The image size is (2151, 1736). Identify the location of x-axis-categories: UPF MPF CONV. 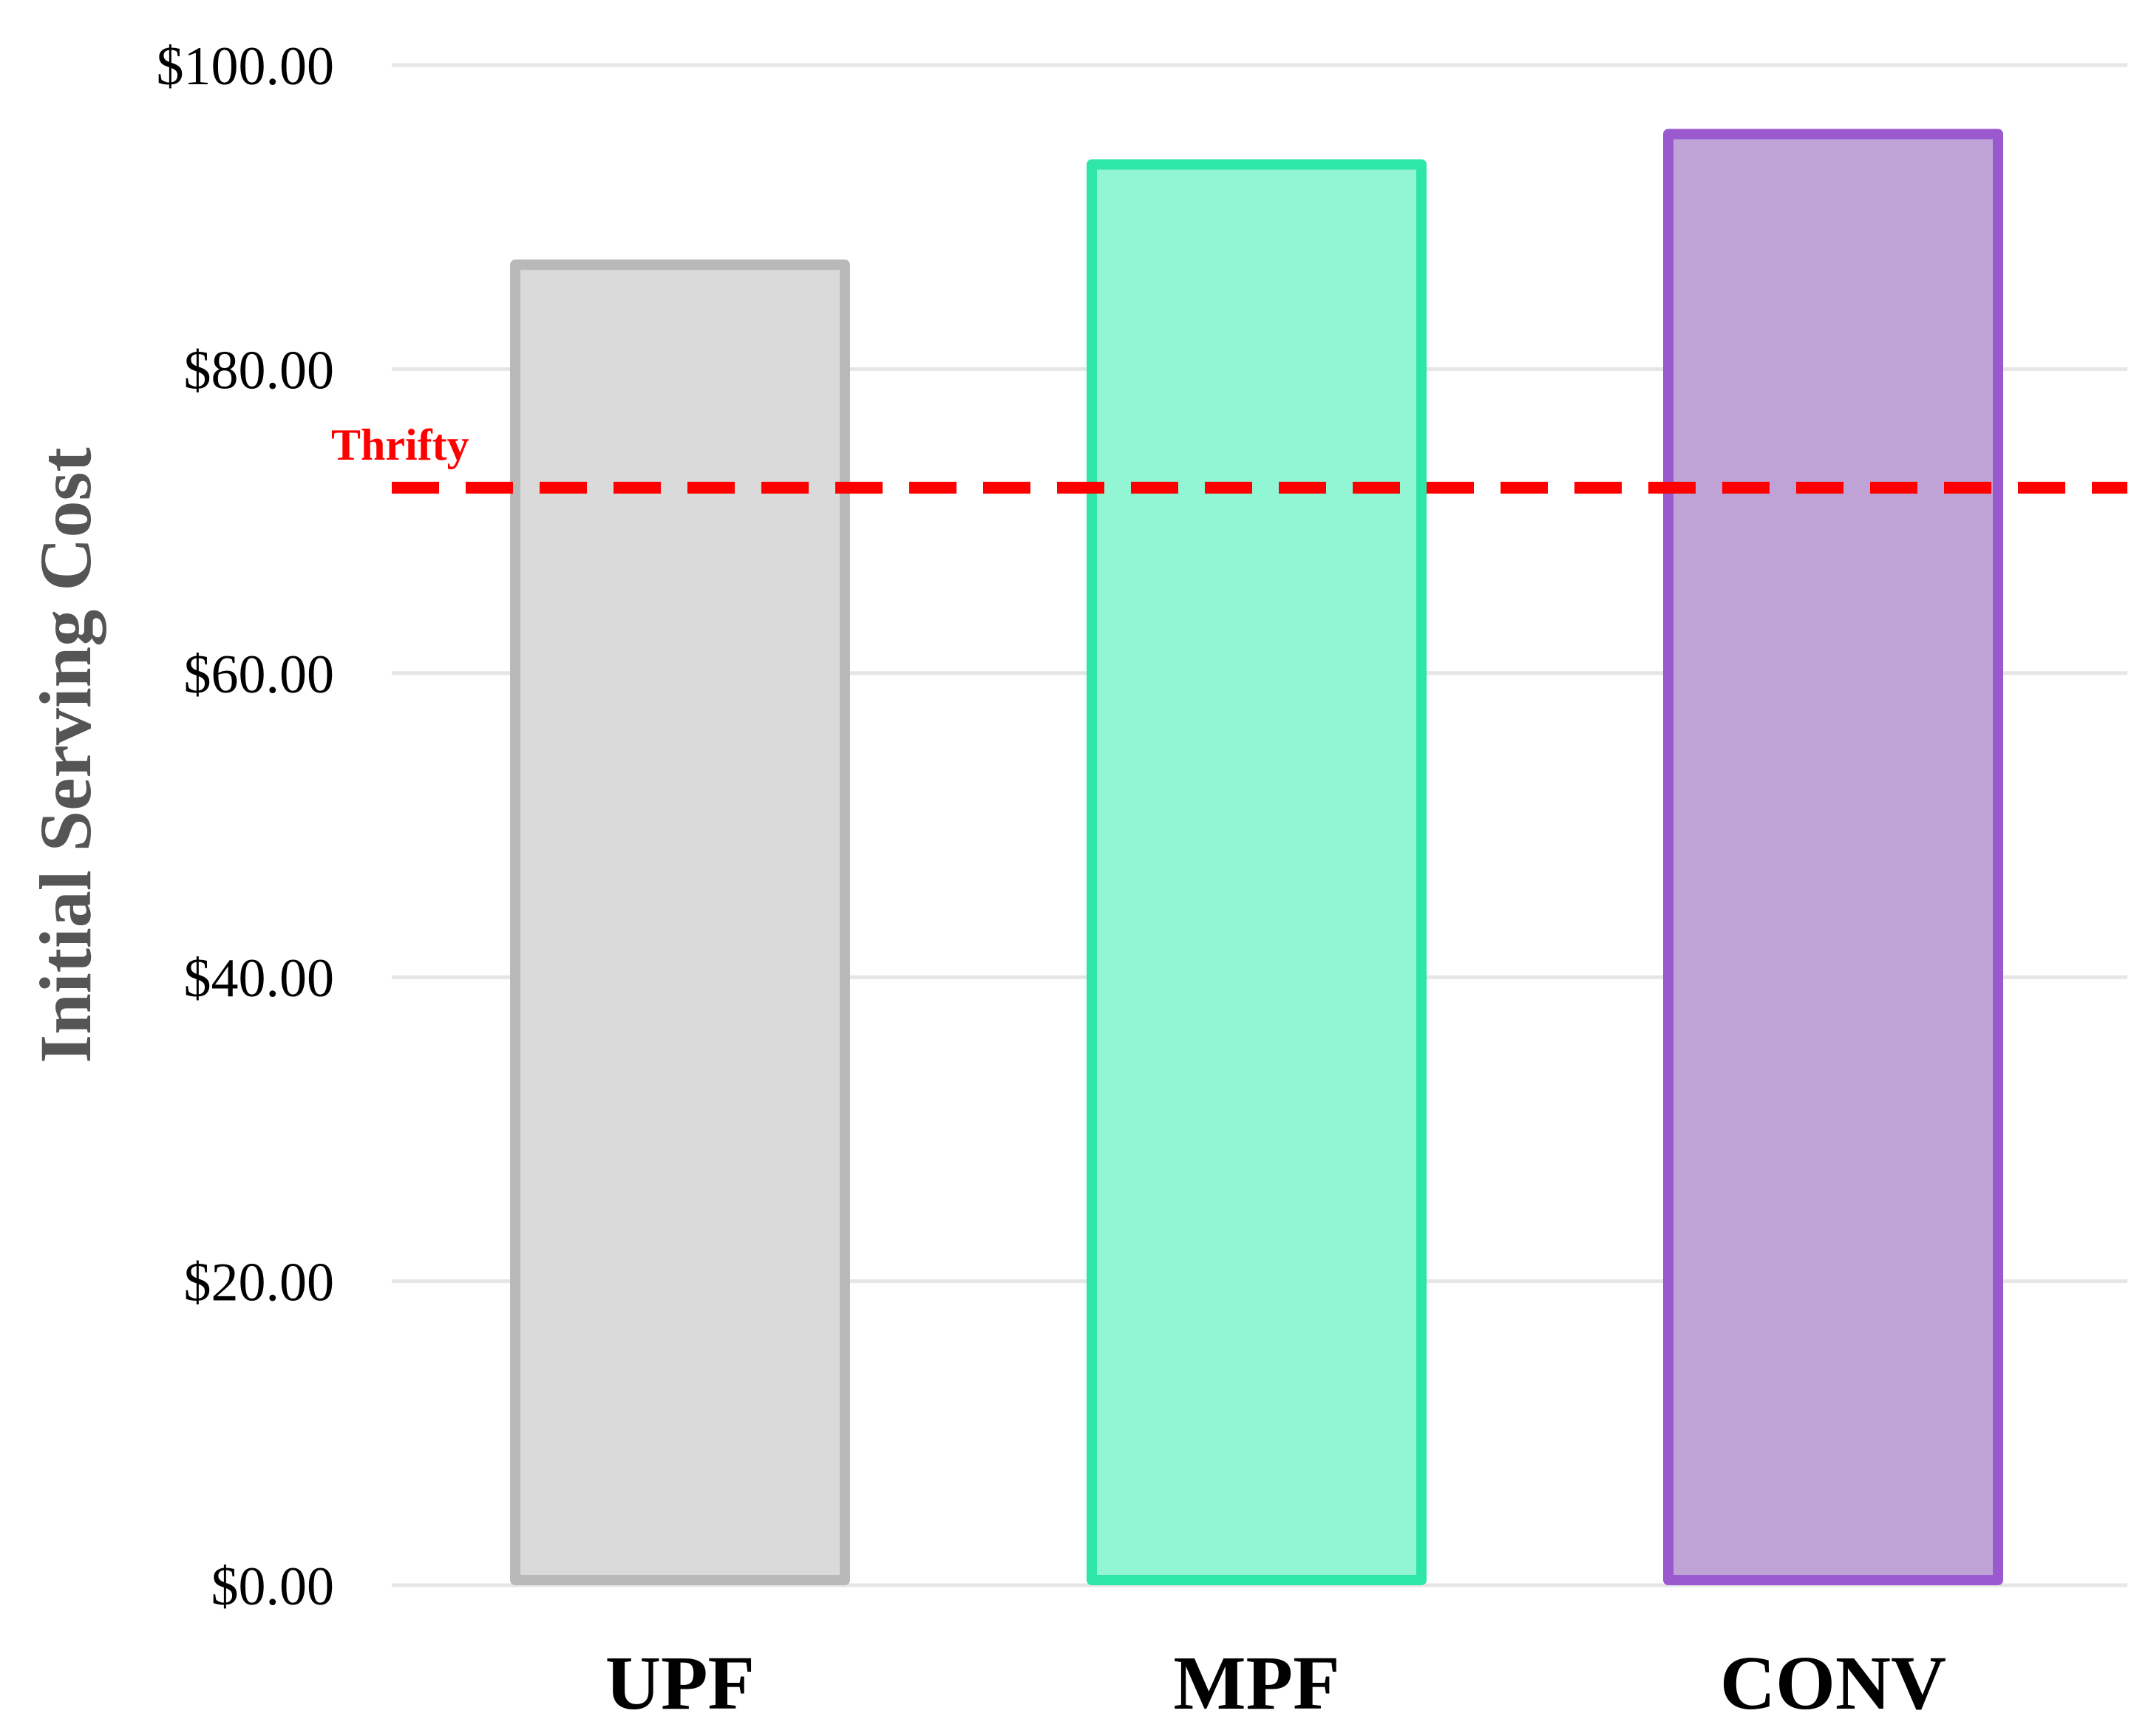
(1276, 1683).